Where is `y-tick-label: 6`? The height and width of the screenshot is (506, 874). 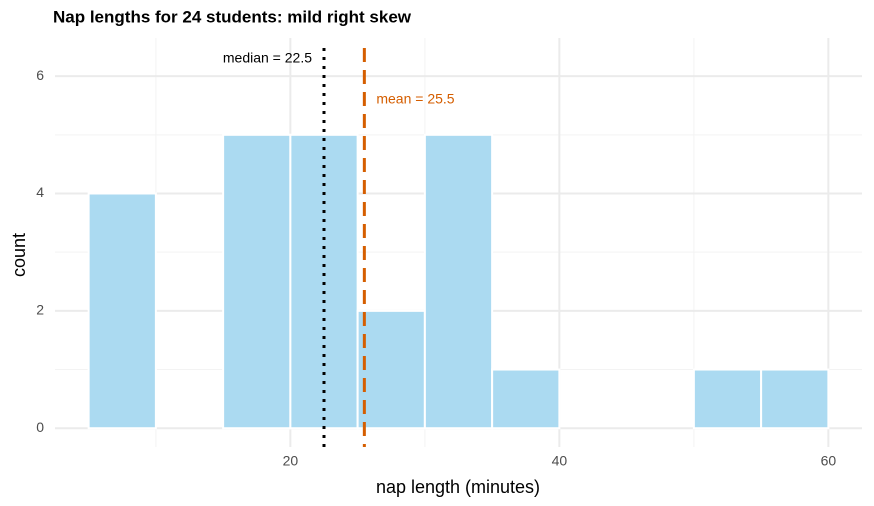
y-tick-label: 6 is located at coordinates (40, 75).